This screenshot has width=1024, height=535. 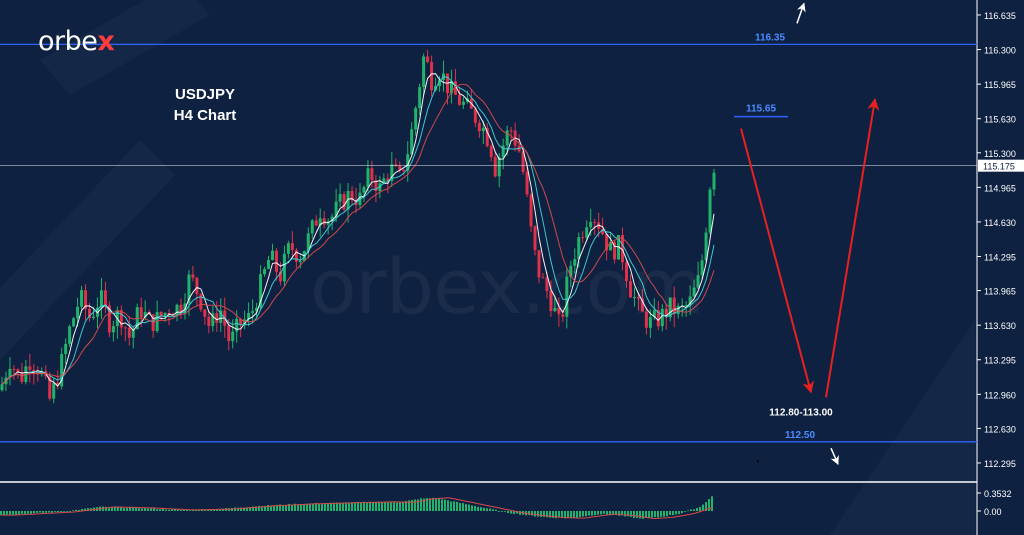 What do you see at coordinates (758, 461) in the screenshot?
I see `marker-dot` at bounding box center [758, 461].